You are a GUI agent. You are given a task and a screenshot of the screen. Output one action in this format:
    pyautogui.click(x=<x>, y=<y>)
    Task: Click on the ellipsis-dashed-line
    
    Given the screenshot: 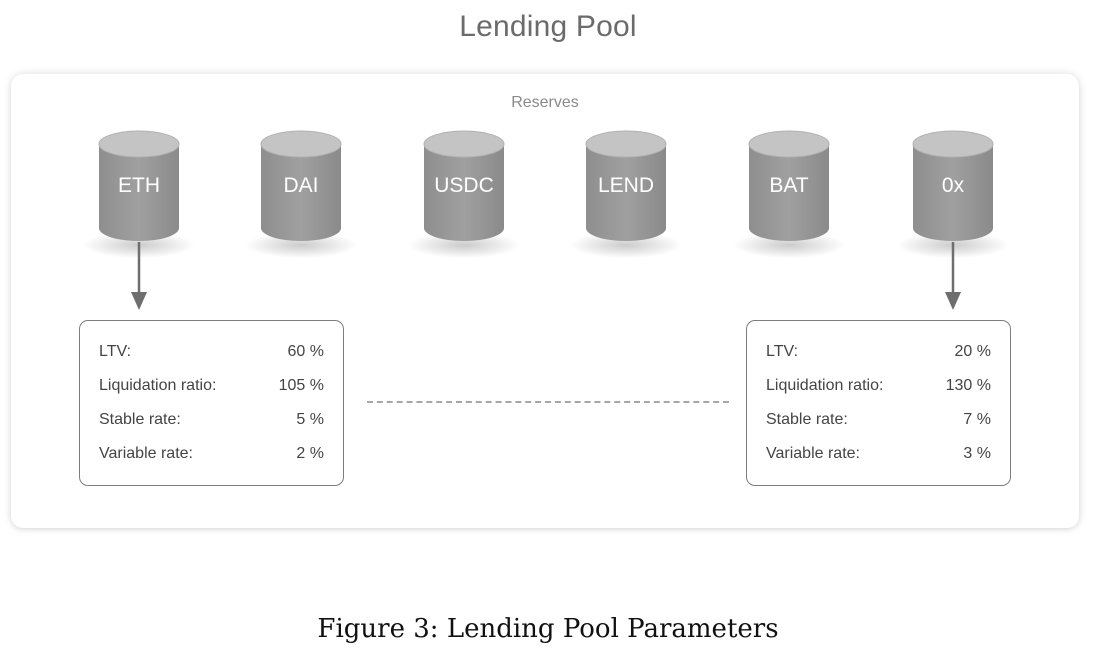 What is the action you would take?
    pyautogui.click(x=548, y=402)
    